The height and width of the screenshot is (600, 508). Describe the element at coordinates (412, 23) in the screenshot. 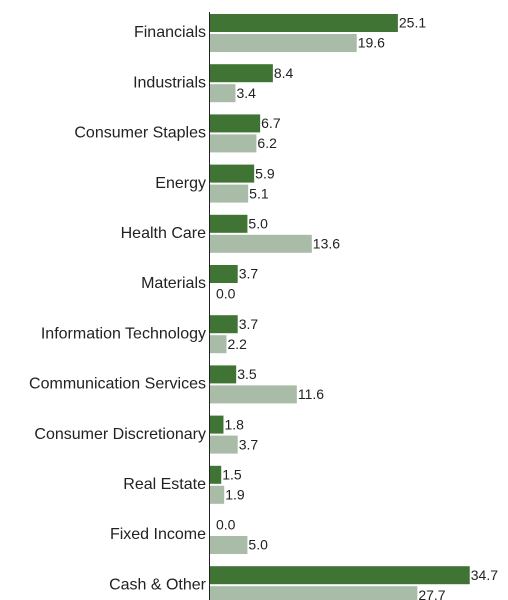

I see `value-label-financials-series-1: 25.1` at that location.